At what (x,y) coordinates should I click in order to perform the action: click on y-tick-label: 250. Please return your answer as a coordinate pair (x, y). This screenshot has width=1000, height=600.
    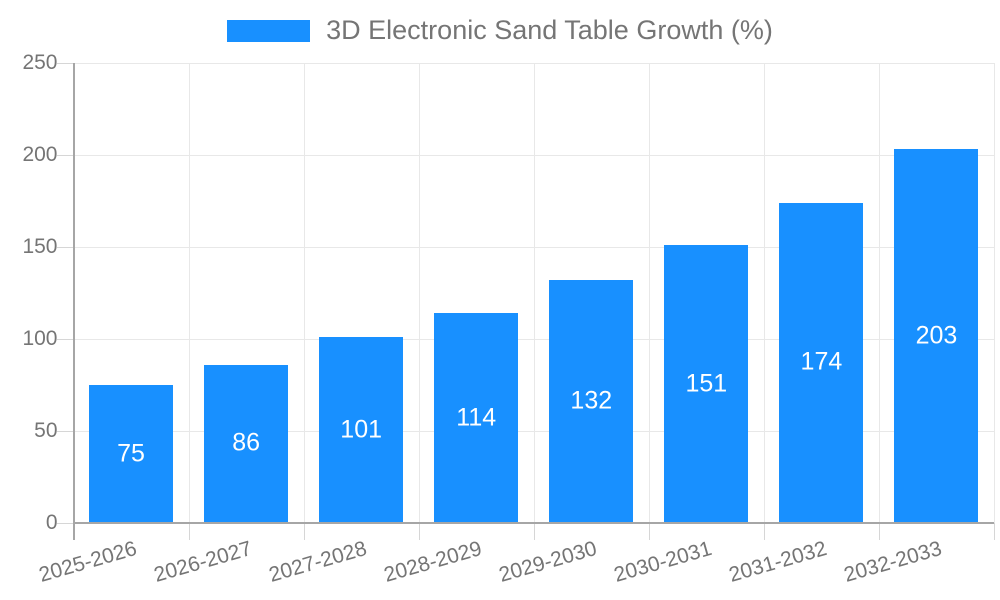
    Looking at the image, I should click on (40, 62).